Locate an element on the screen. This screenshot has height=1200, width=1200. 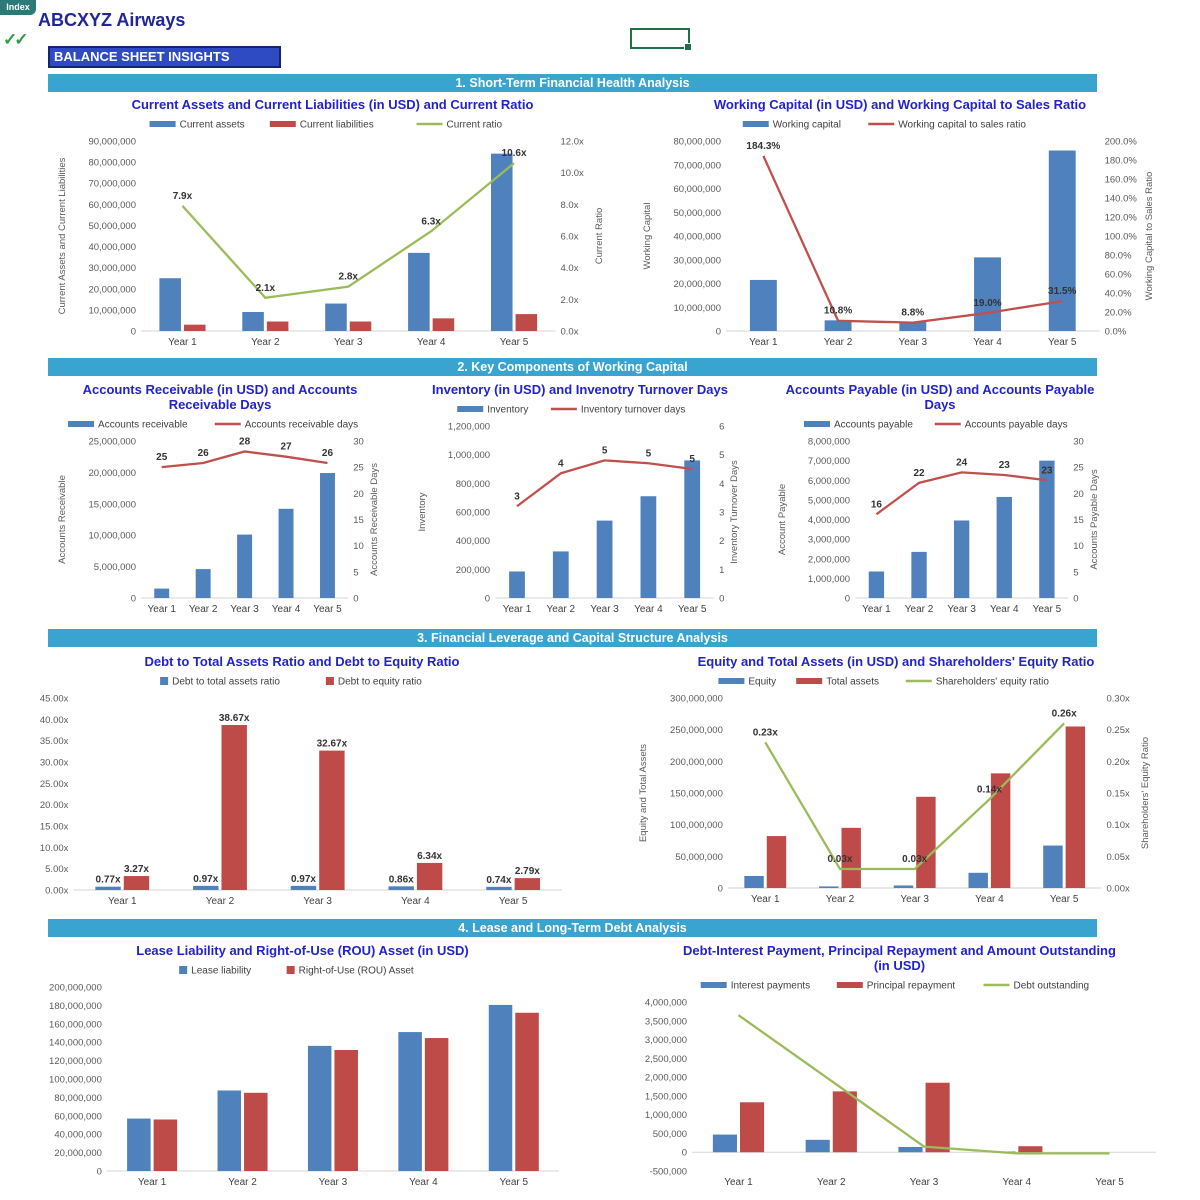
line-data-label: 0.03x is located at coordinates (839, 859).